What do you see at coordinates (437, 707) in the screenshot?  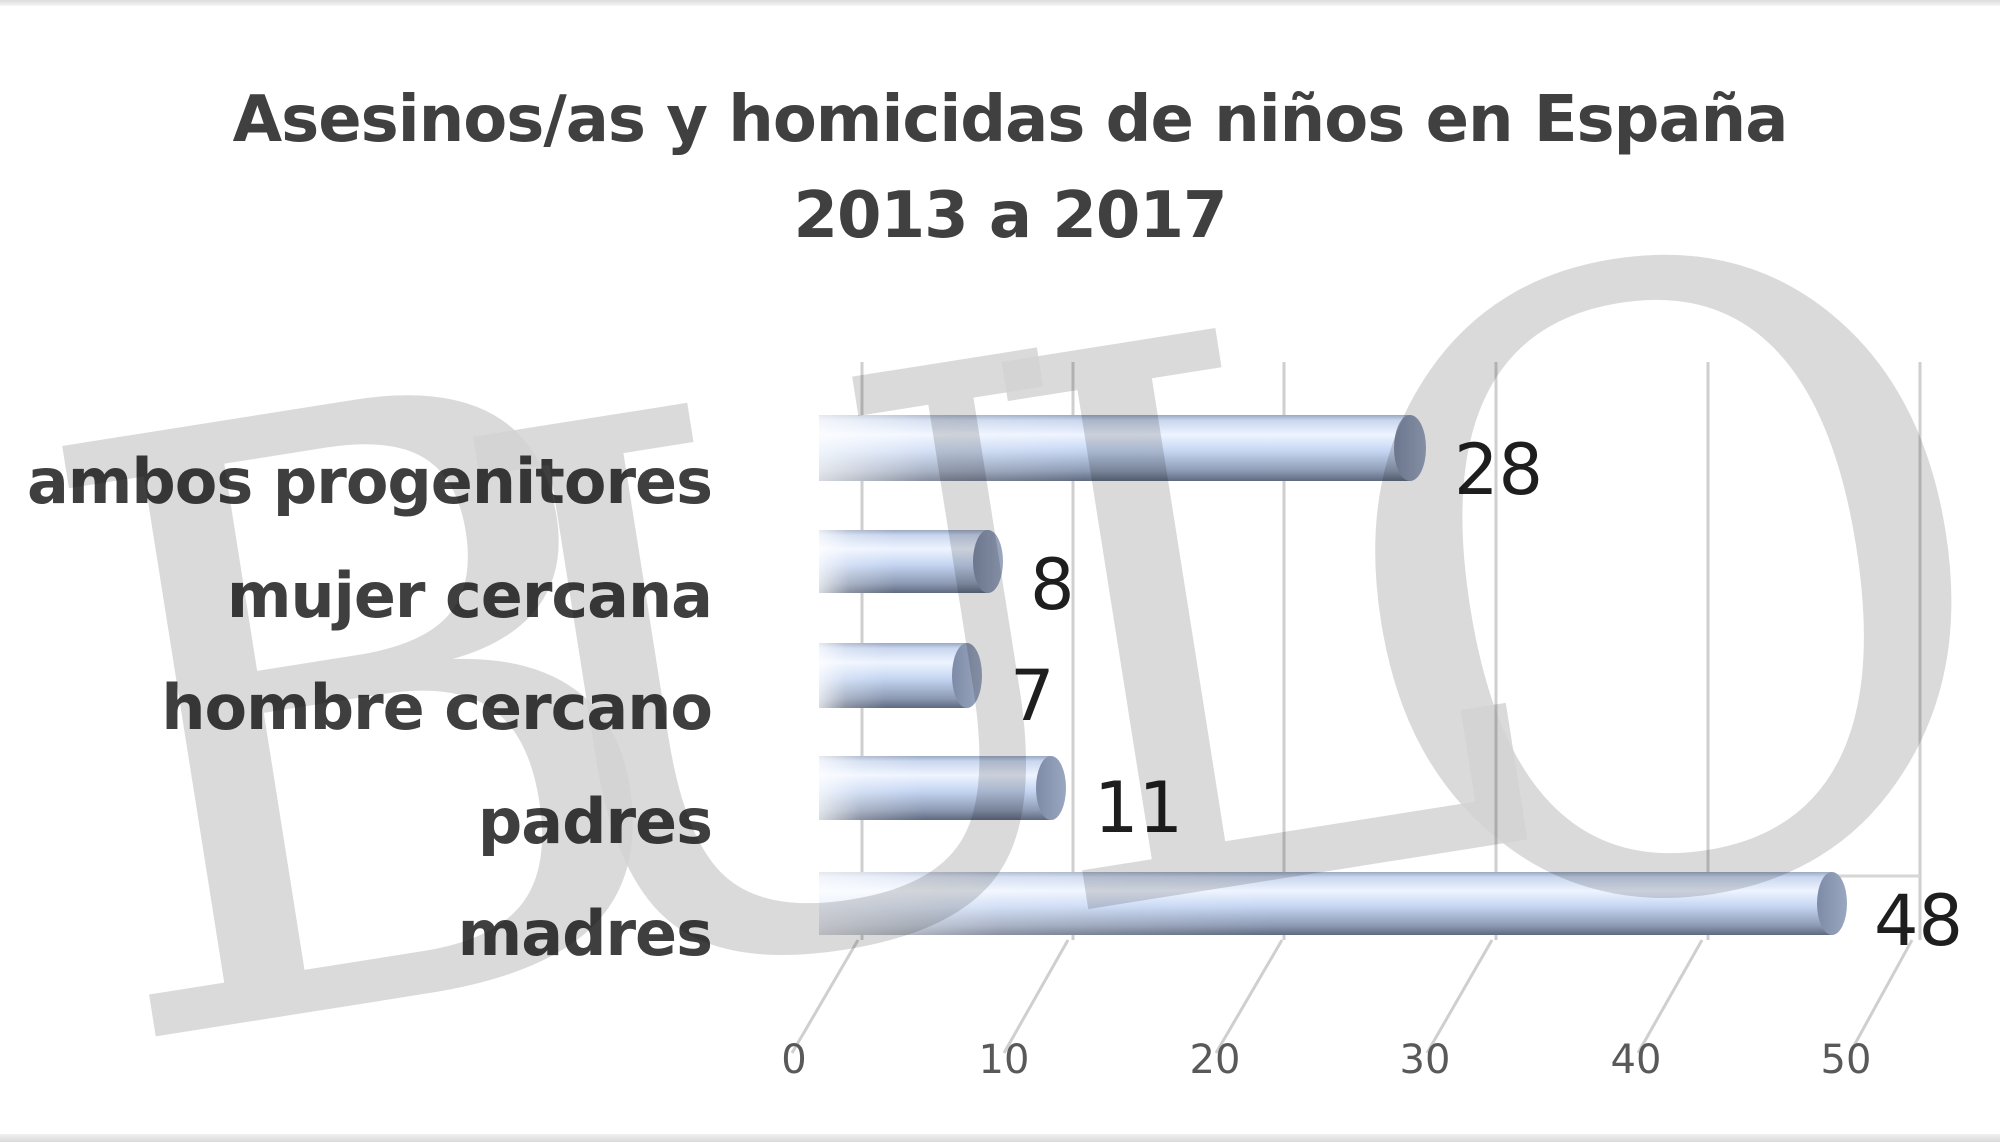 I see `category-label-hombre-cercano: hombre cercano` at bounding box center [437, 707].